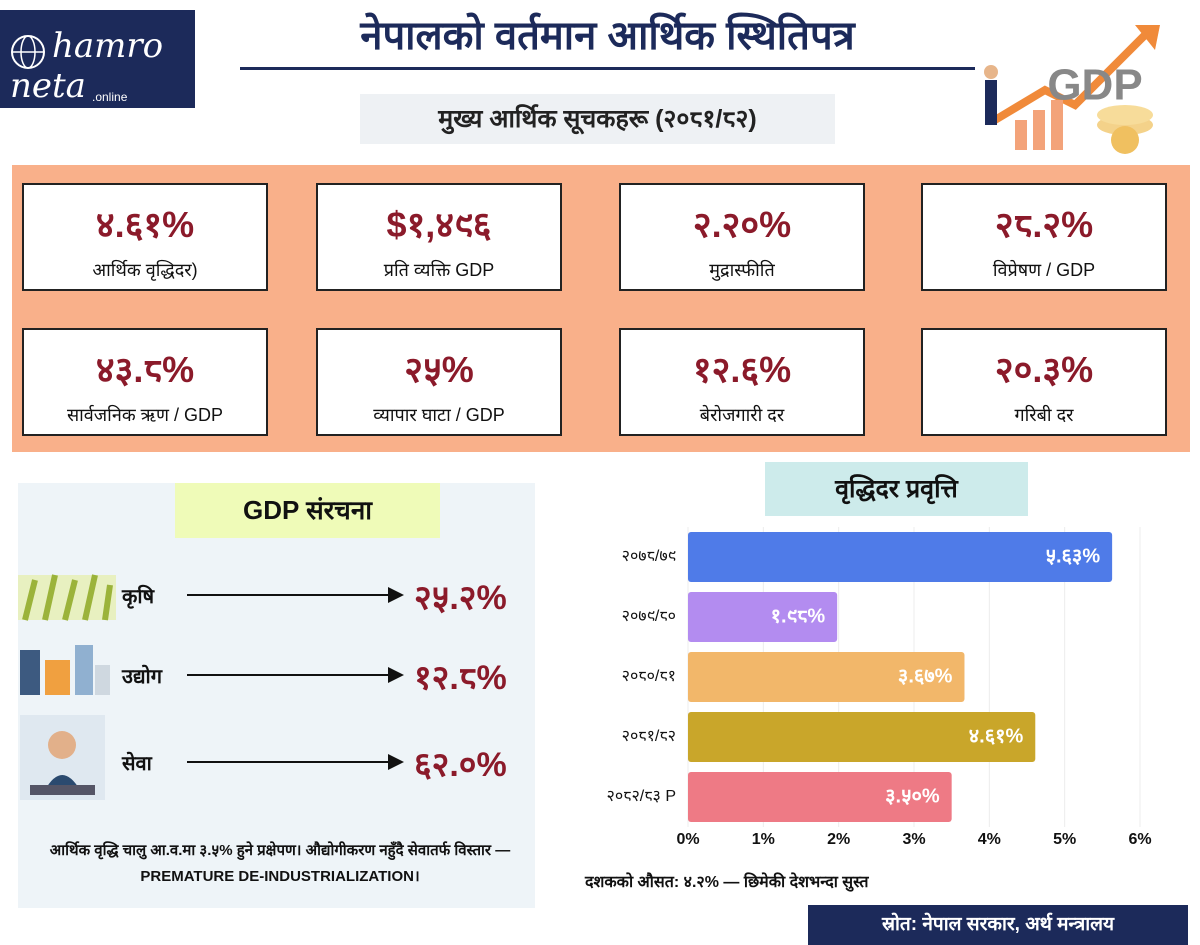  I want to click on indicator-label: गरिबी दर, so click(1044, 415).